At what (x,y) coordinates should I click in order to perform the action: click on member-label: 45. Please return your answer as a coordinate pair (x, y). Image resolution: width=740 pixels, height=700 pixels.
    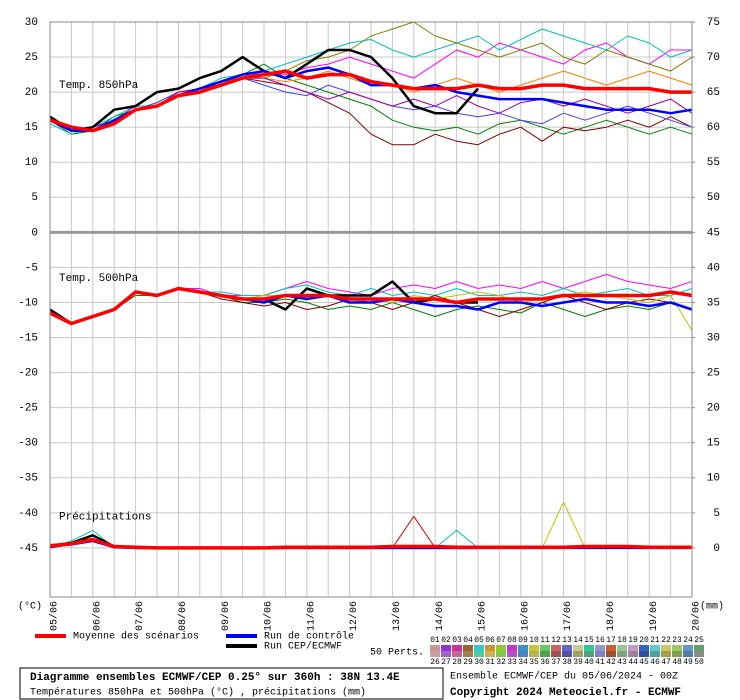
    Looking at the image, I should click on (644, 662).